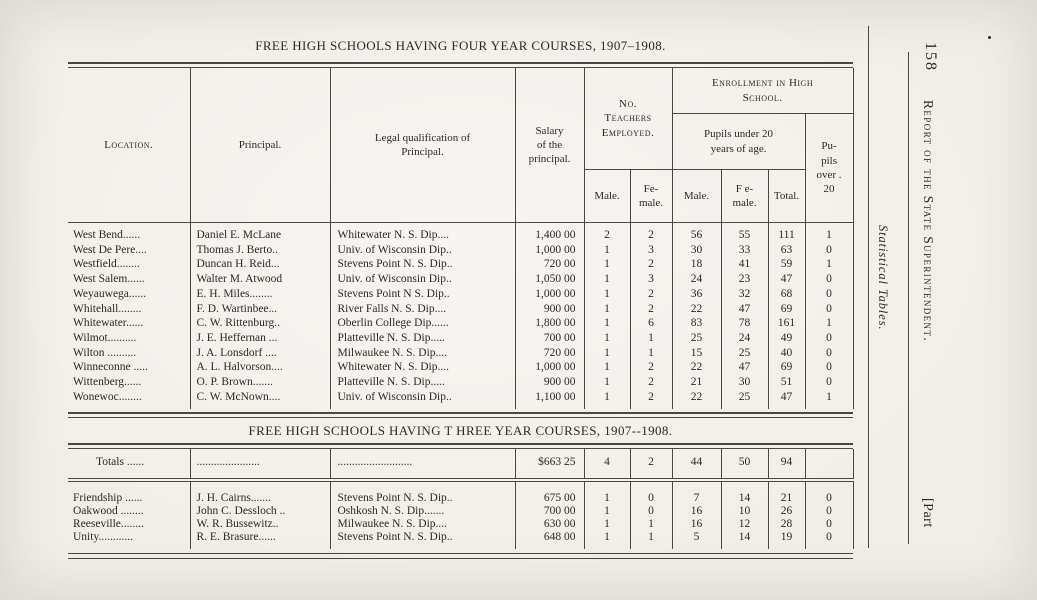 The width and height of the screenshot is (1037, 600). Describe the element at coordinates (786, 323) in the screenshot. I see `cell-pupils-total: 161` at that location.